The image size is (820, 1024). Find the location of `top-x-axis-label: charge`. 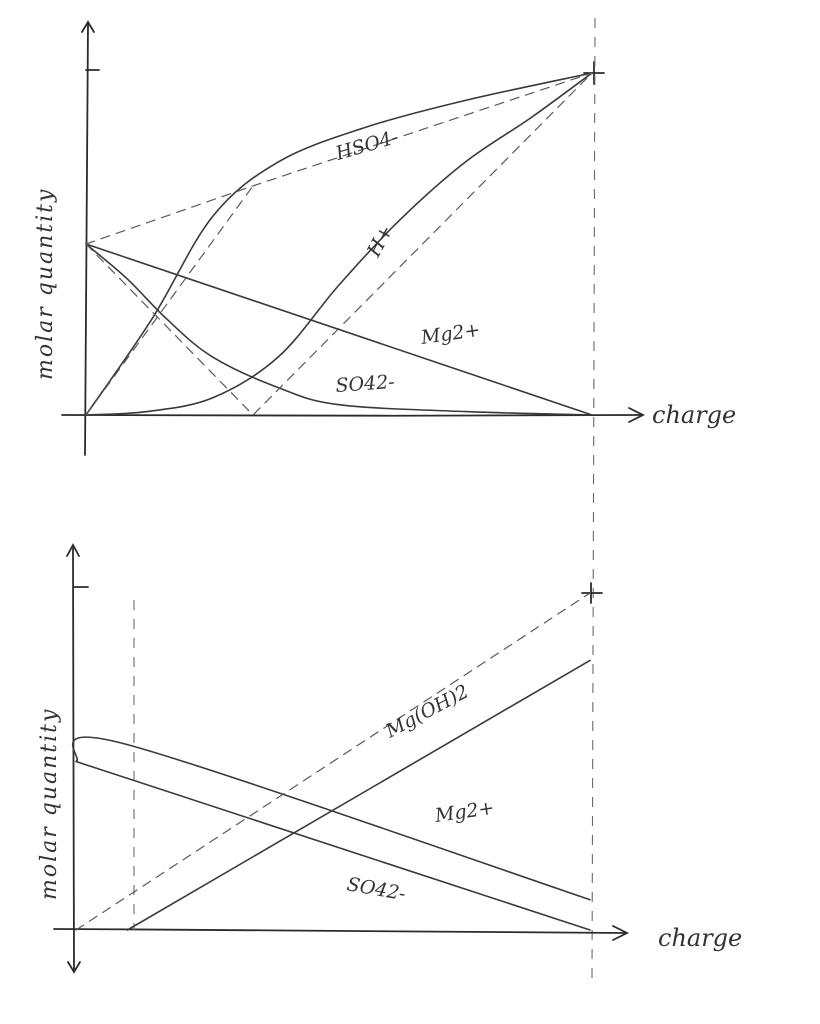

top-x-axis-label: charge is located at coordinates (694, 415).